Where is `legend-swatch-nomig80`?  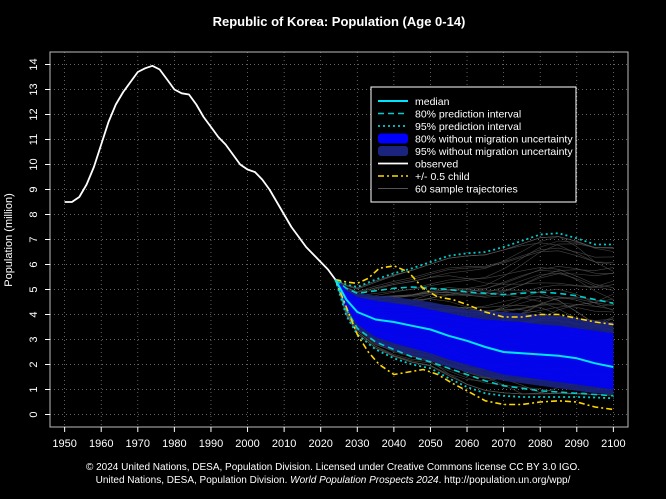 legend-swatch-nomig80 is located at coordinates (393, 138).